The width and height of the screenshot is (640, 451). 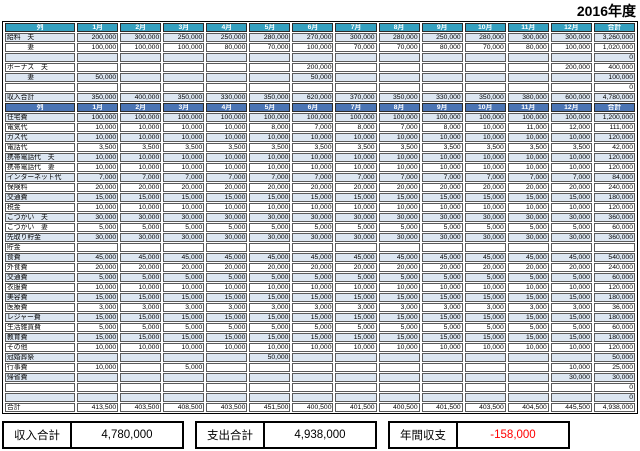 I want to click on column-header-month: 12月, so click(x=571, y=27).